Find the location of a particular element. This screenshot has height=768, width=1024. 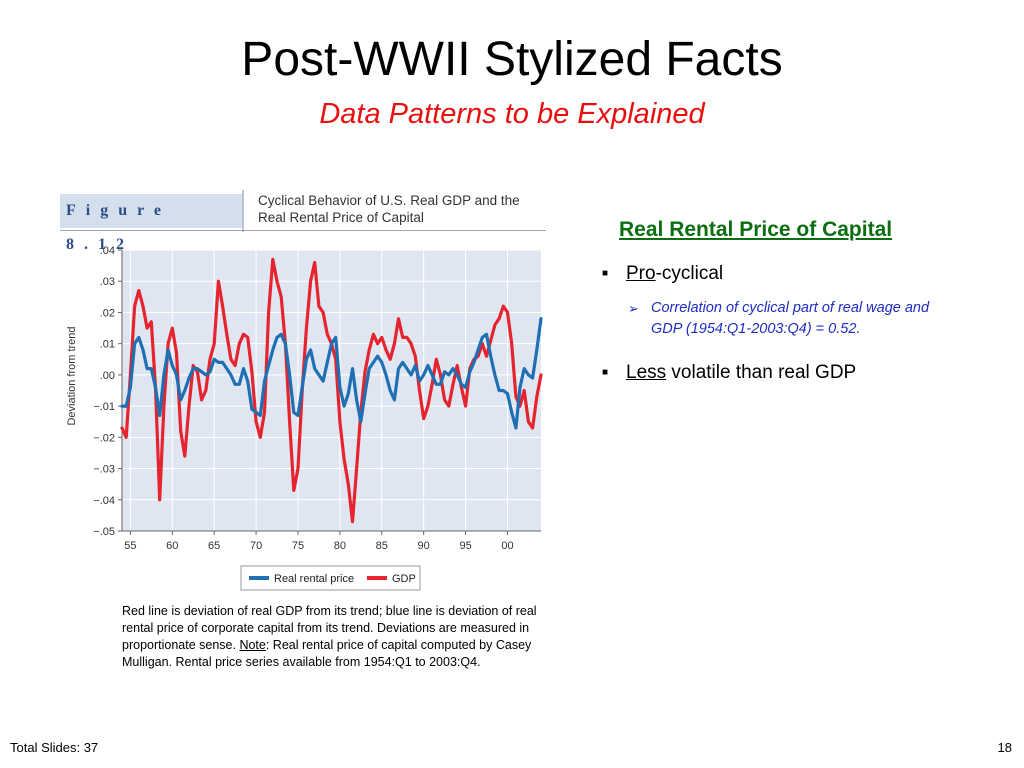

x-tick-label: 85 is located at coordinates (382, 546).